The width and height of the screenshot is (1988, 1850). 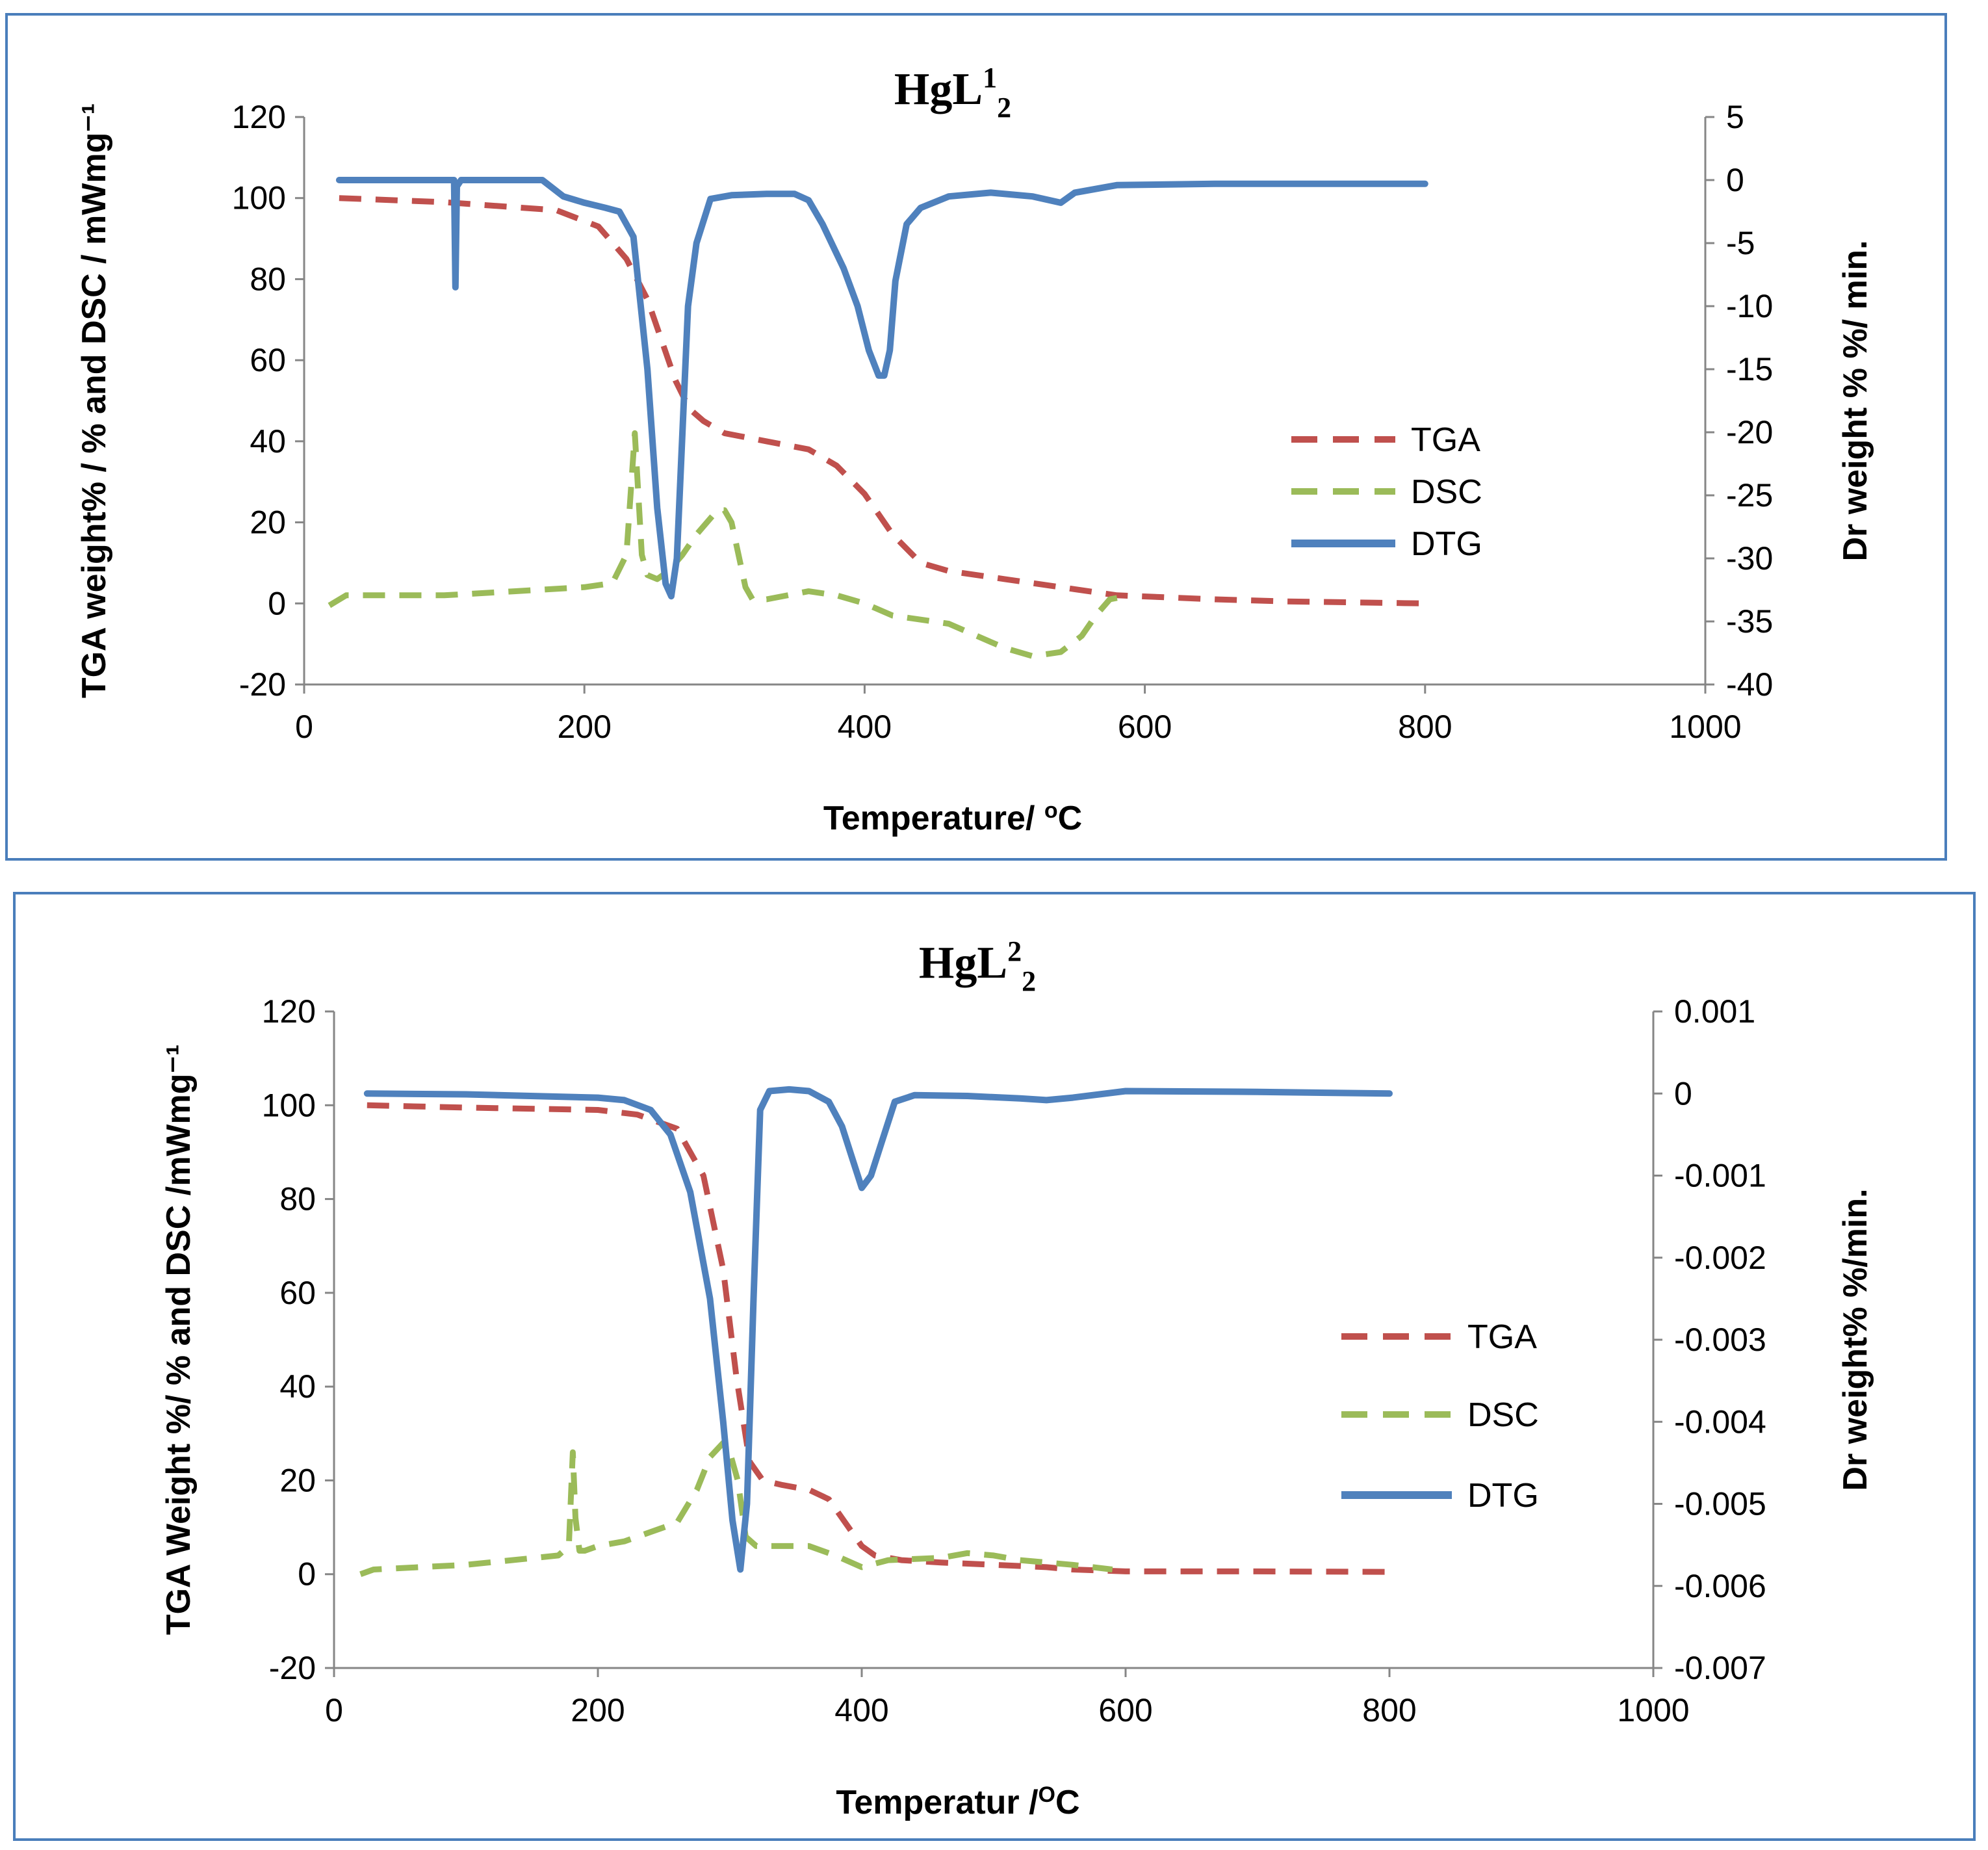 I want to click on chart2-legend-label-dtg: DTG, so click(x=1503, y=1496).